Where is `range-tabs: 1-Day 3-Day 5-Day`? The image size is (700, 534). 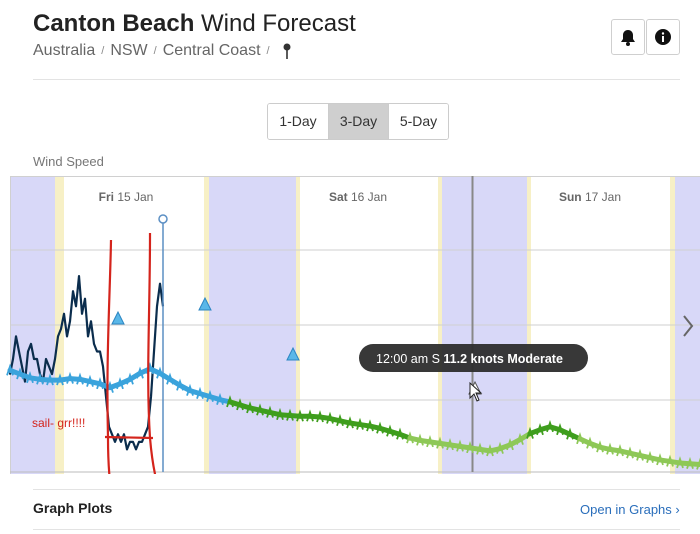
range-tabs: 1-Day 3-Day 5-Day is located at coordinates (358, 121).